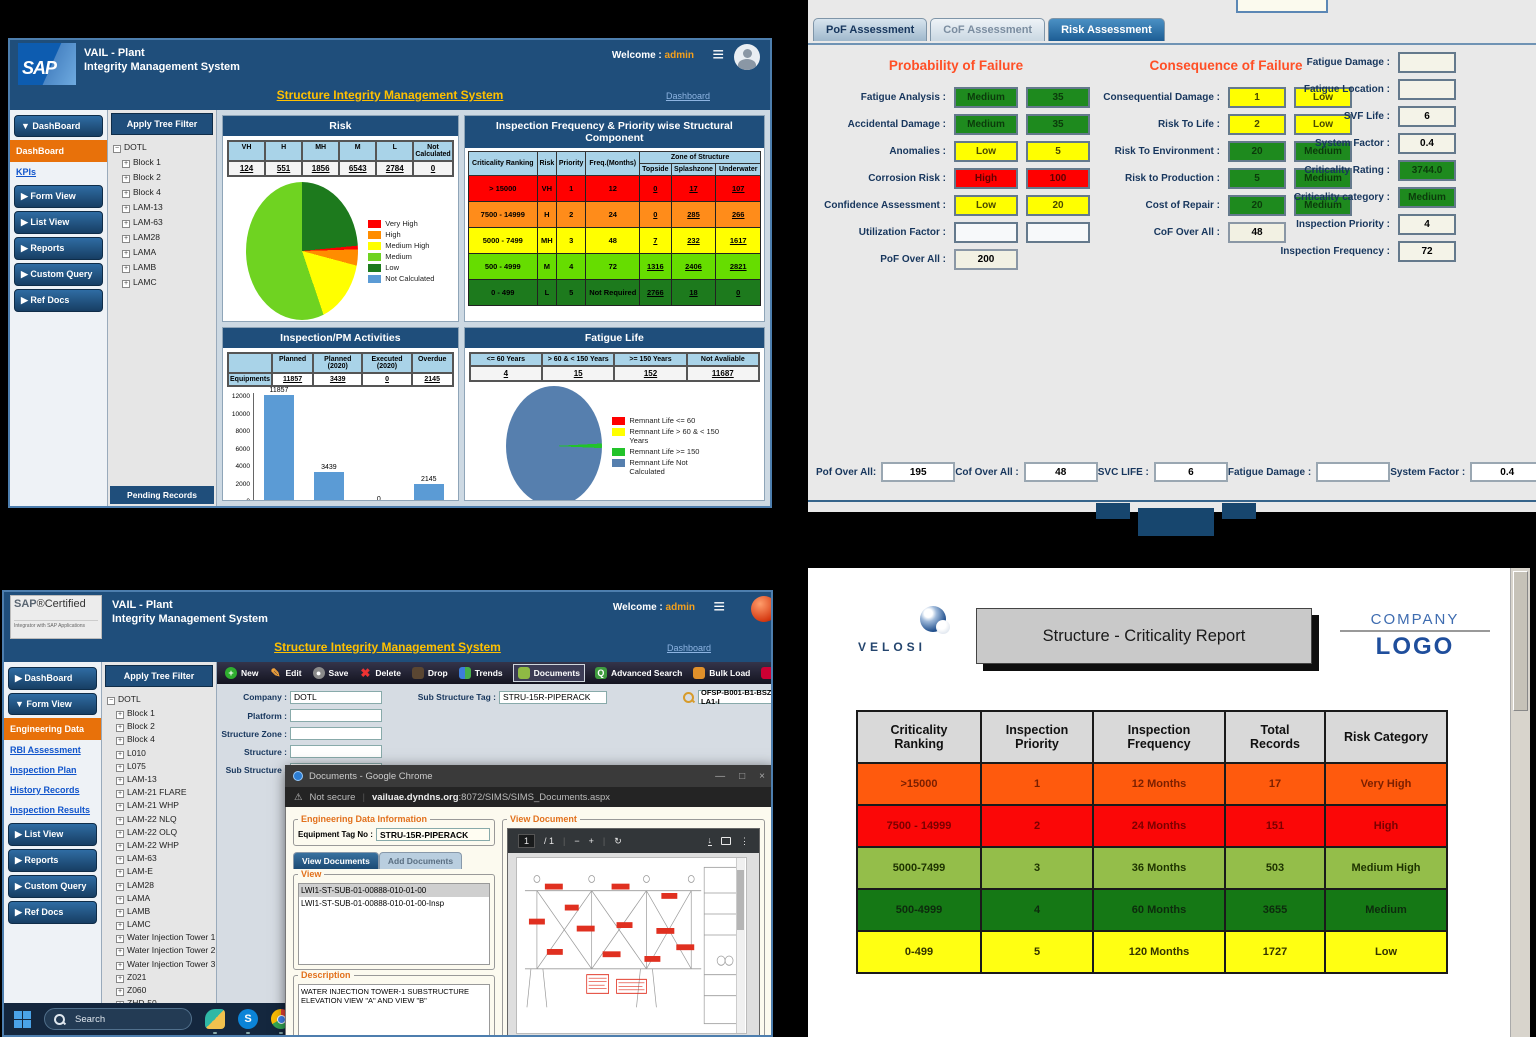 This screenshot has width=1536, height=1037. I want to click on tree-item: + LAM-21 FLARE, so click(151, 793).